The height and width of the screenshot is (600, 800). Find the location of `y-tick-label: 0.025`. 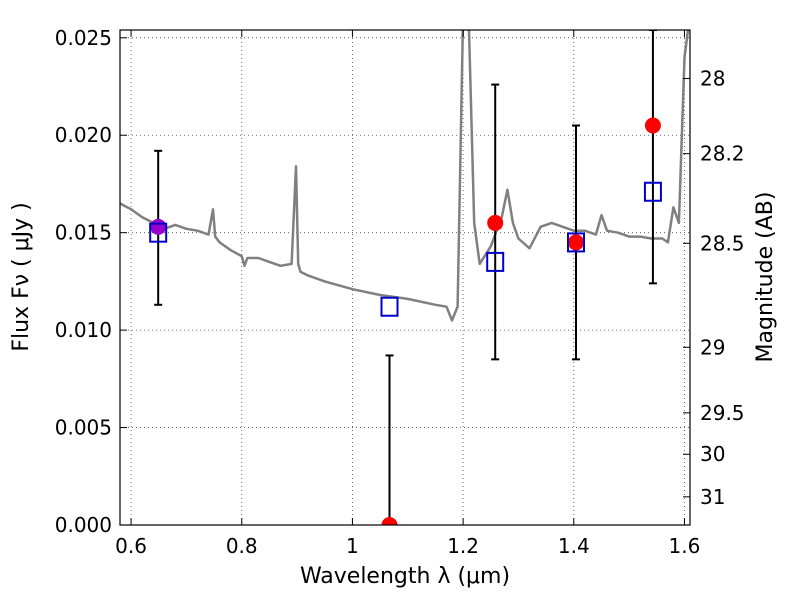

y-tick-label: 0.025 is located at coordinates (83, 38).